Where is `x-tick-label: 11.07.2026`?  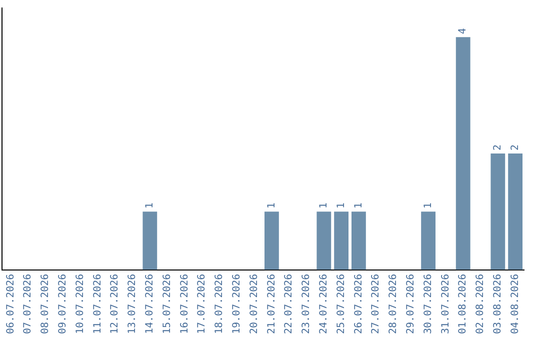
x-tick-label: 11.07.2026 is located at coordinates (98, 304).